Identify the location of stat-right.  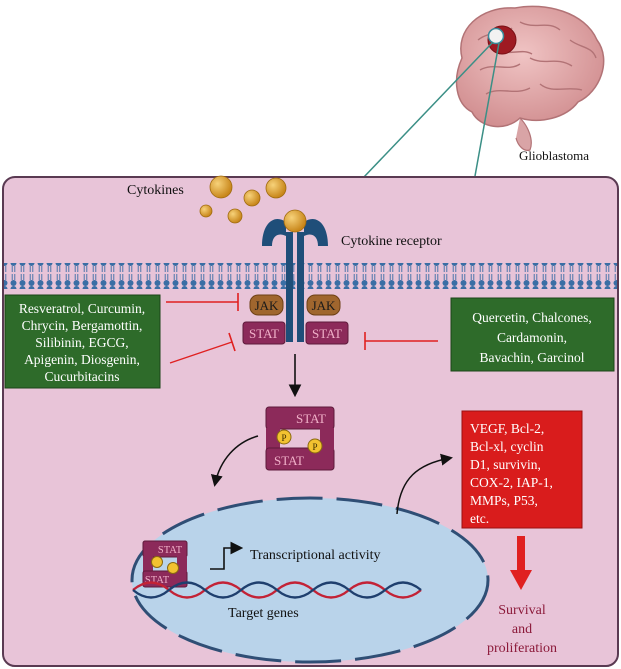
(327, 333).